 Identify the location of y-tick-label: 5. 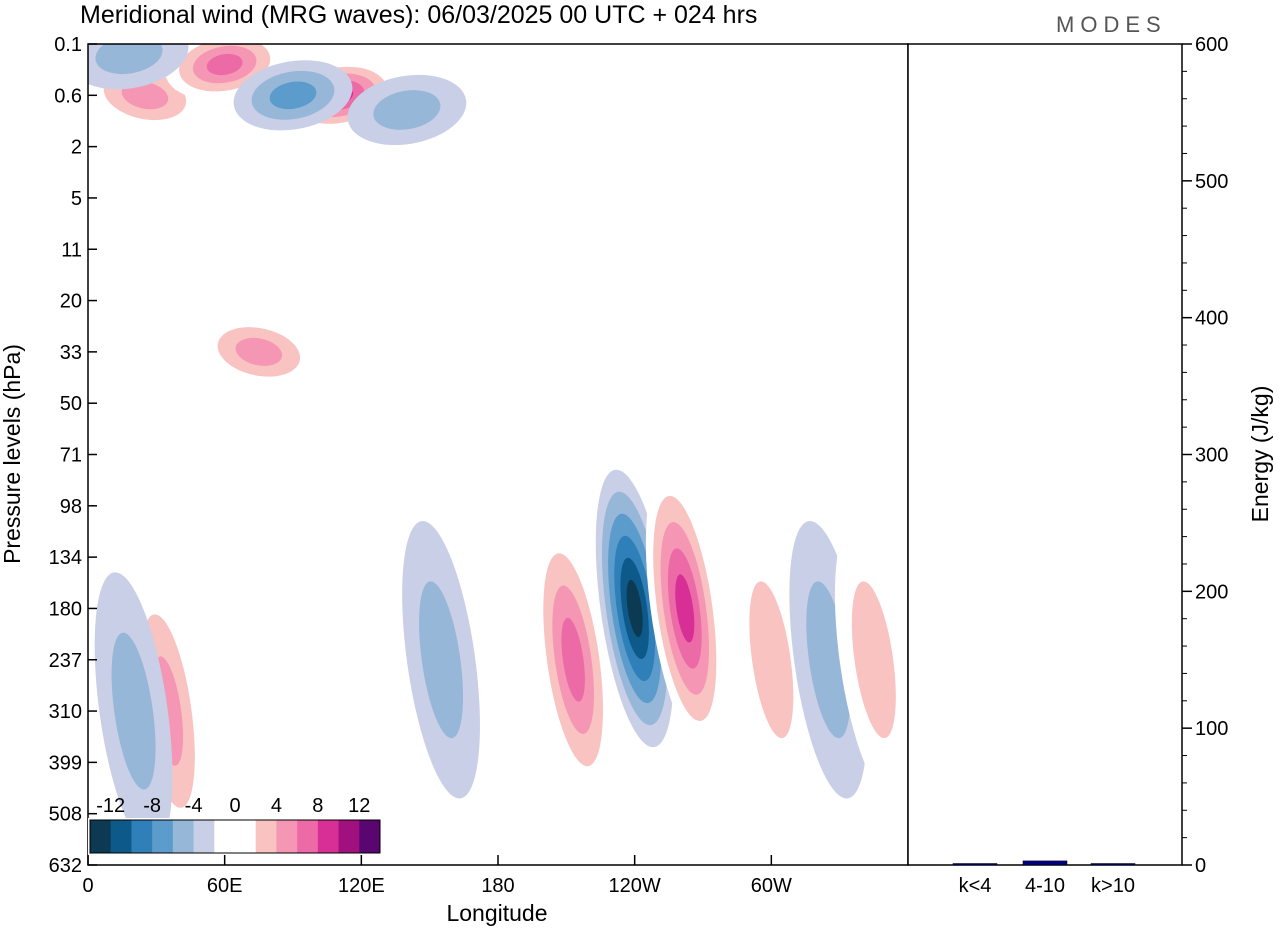
(76, 199).